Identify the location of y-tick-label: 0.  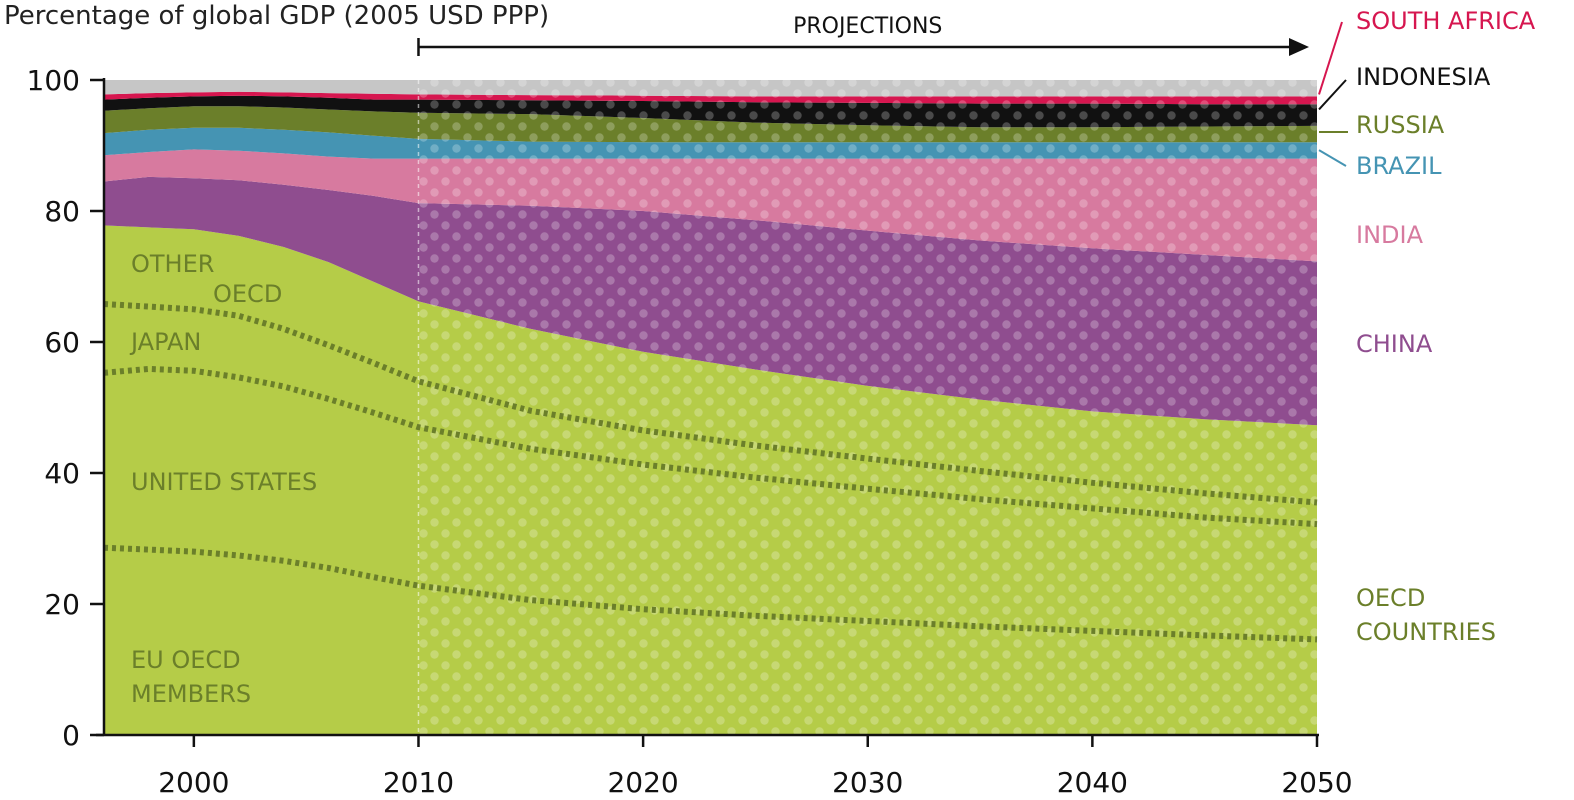
(71, 735).